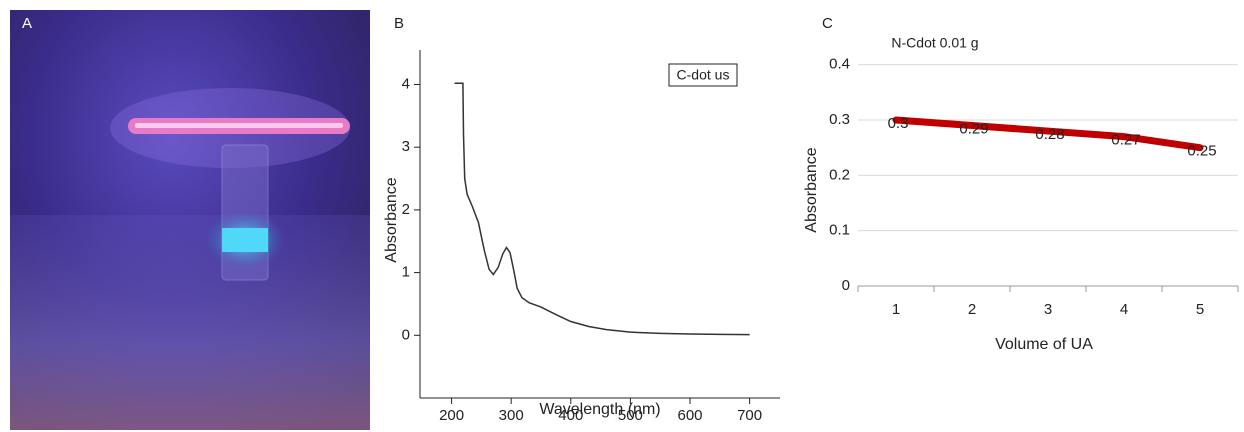 Image resolution: width=1244 pixels, height=432 pixels. Describe the element at coordinates (1125, 140) in the screenshot. I see `data-label: 0.27` at that location.